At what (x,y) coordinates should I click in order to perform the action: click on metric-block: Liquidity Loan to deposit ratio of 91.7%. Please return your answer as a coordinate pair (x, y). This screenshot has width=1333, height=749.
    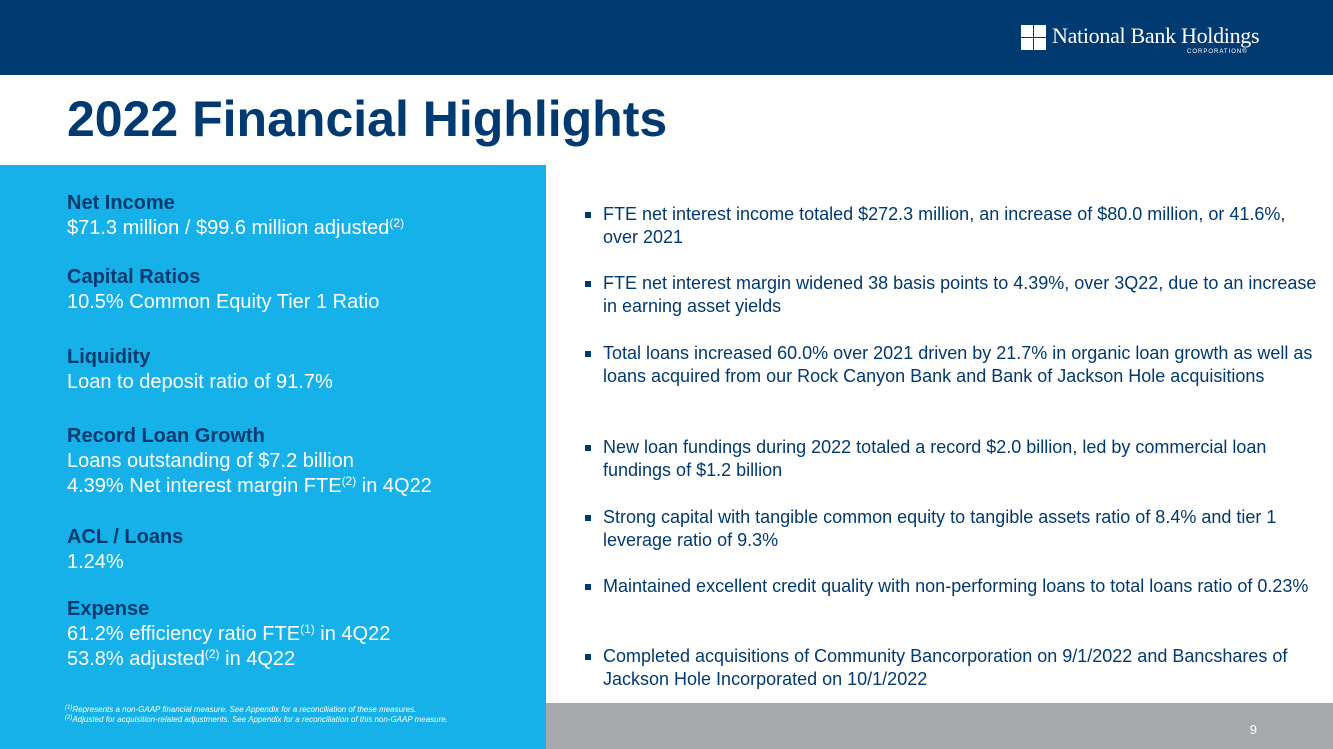
    Looking at the image, I should click on (302, 370).